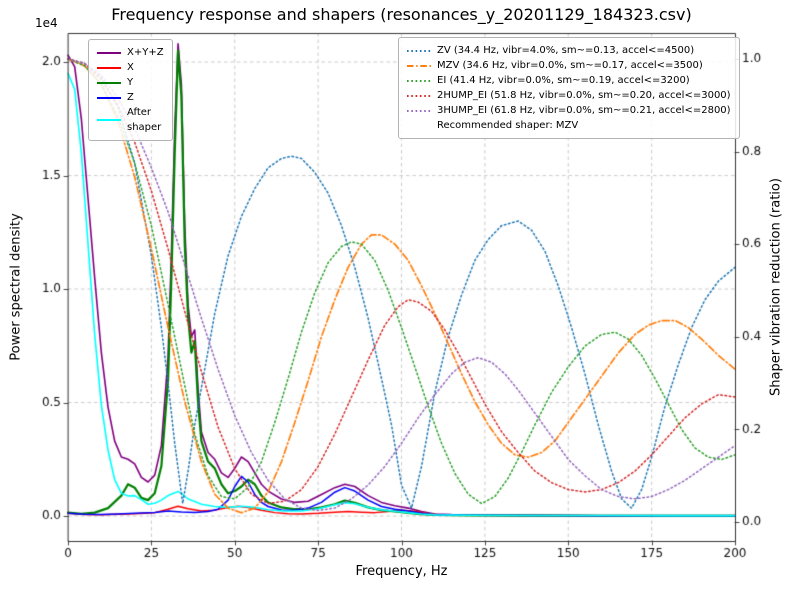 Image resolution: width=800 pixels, height=600 pixels. I want to click on legend-item-label: Z, so click(130, 97).